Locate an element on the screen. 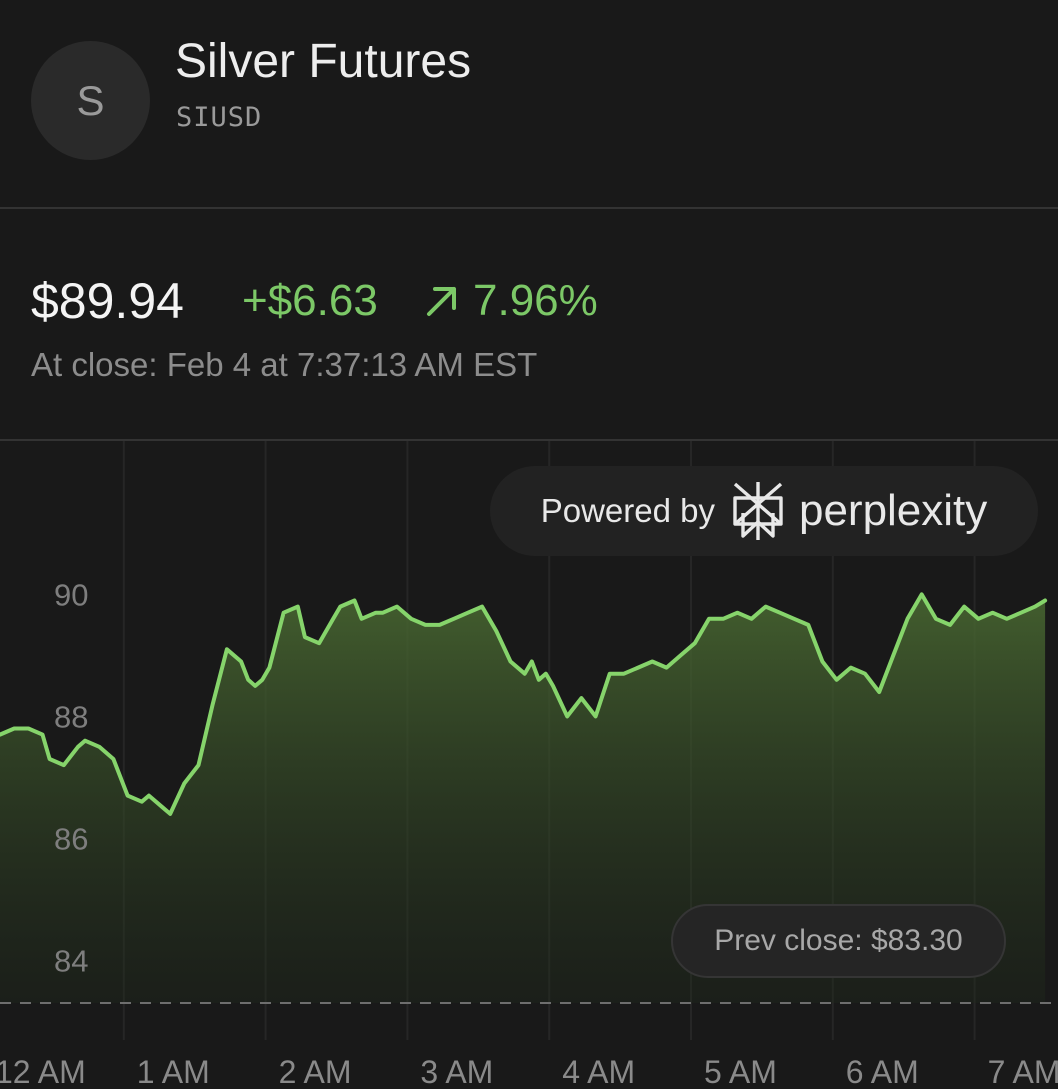  x-tick-label: 6 AM is located at coordinates (882, 1071).